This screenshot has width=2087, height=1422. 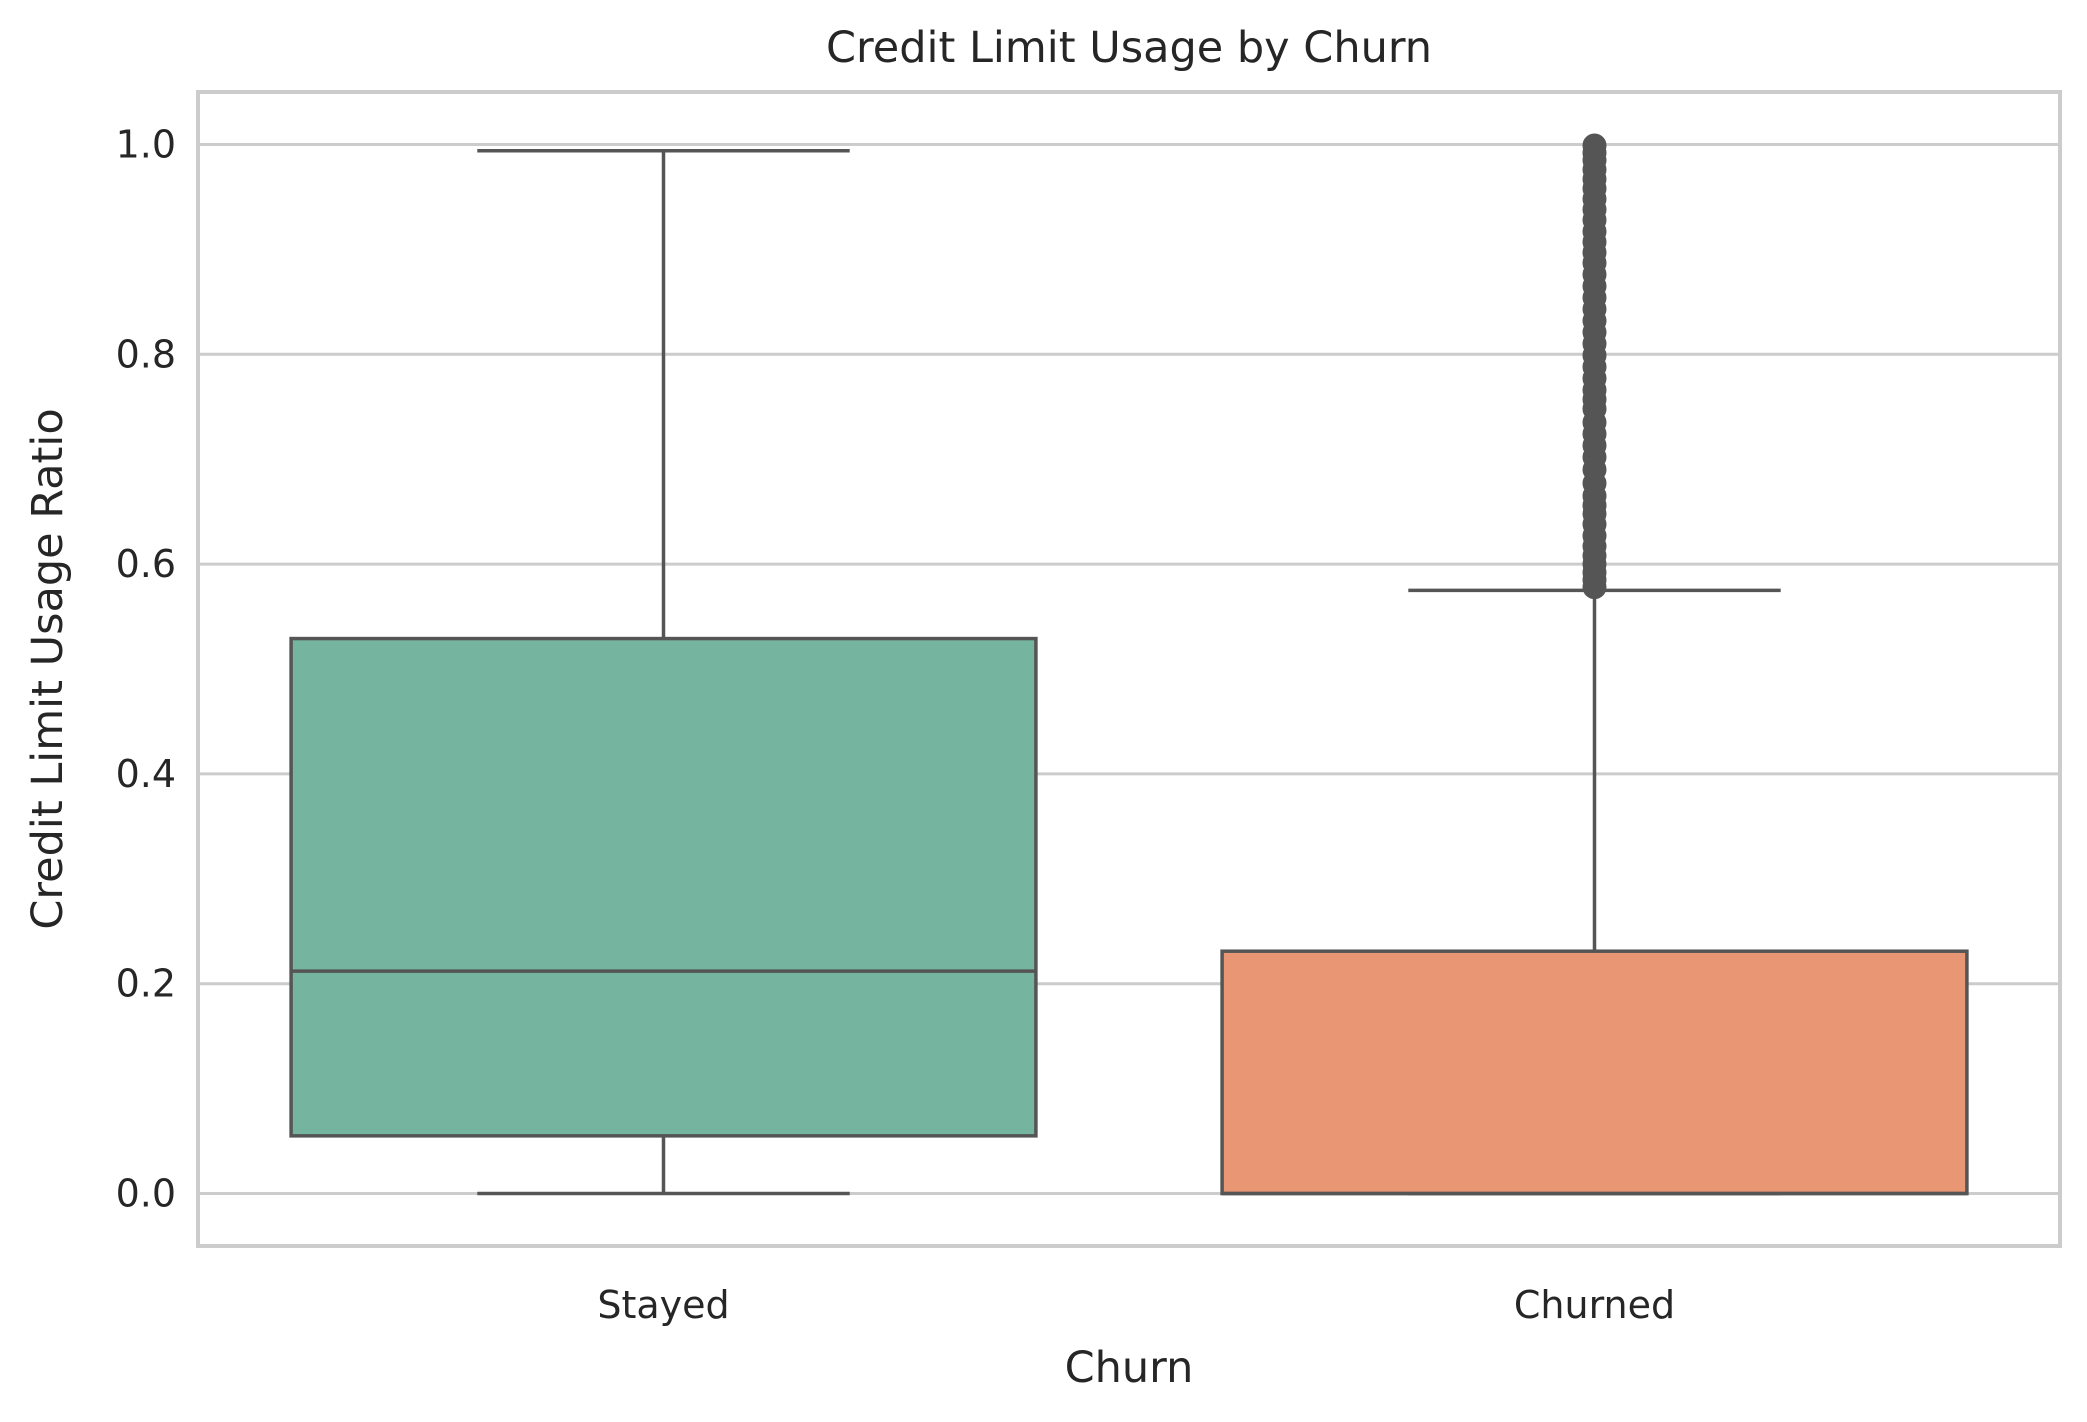 I want to click on x-tick-label-stayed: Stayed, so click(x=663, y=1305).